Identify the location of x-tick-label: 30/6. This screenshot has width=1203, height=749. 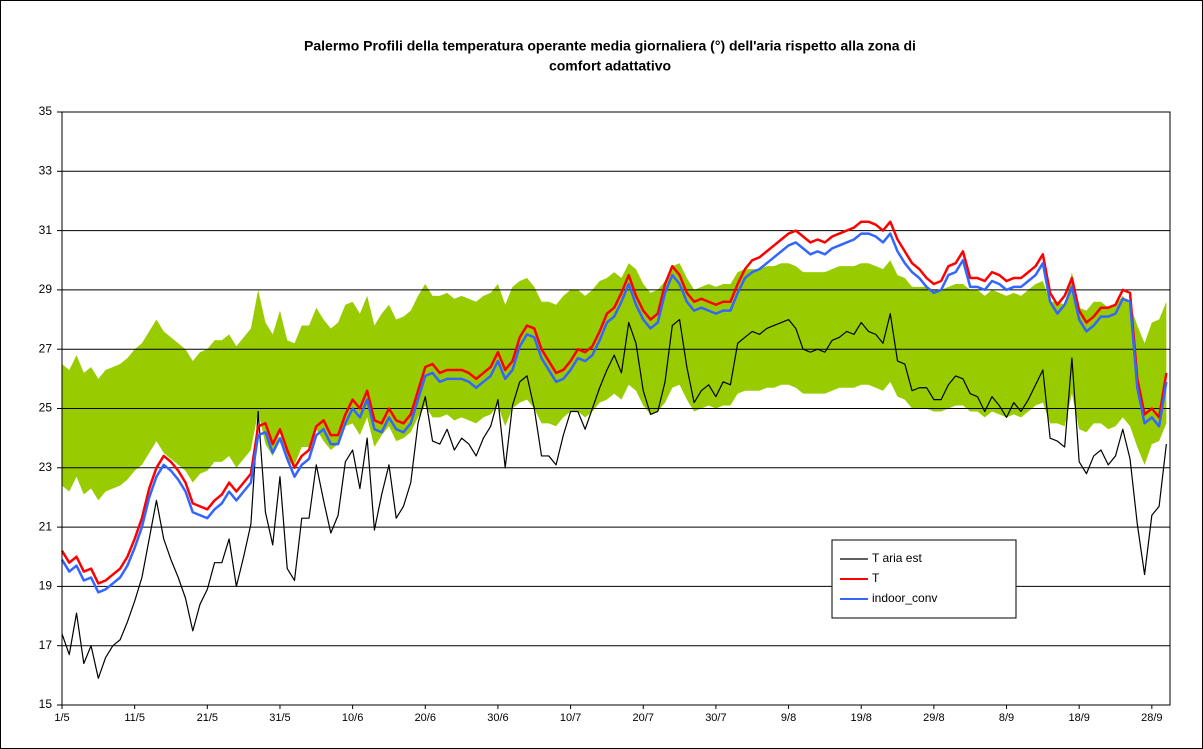
(497, 718).